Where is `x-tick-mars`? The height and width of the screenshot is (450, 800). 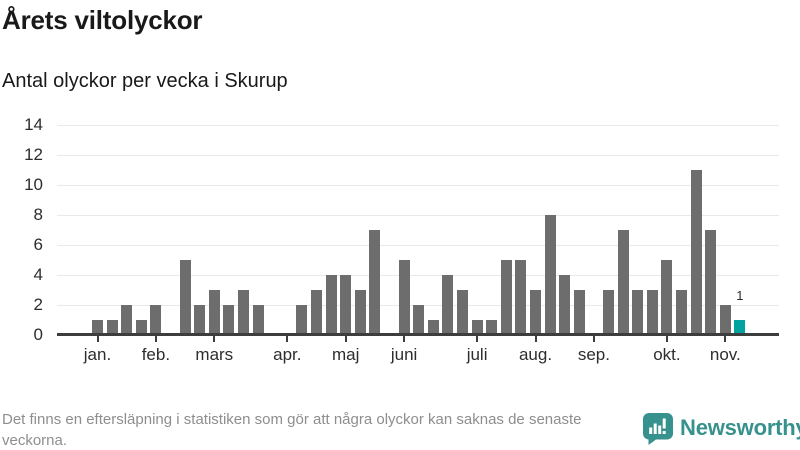 x-tick-mars is located at coordinates (214, 339).